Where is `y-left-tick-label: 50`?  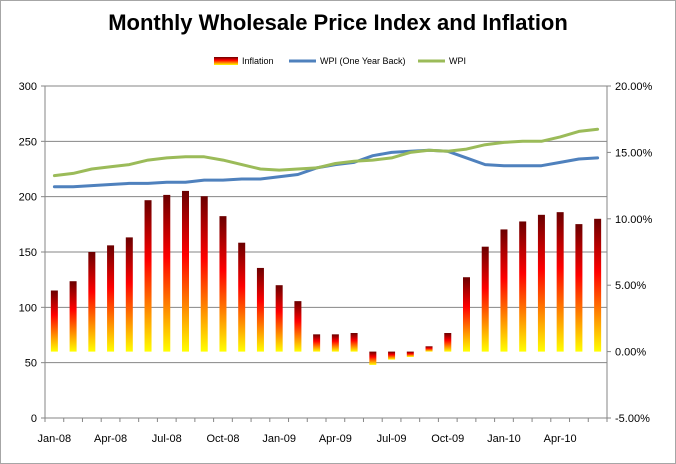
y-left-tick-label: 50 is located at coordinates (31, 364).